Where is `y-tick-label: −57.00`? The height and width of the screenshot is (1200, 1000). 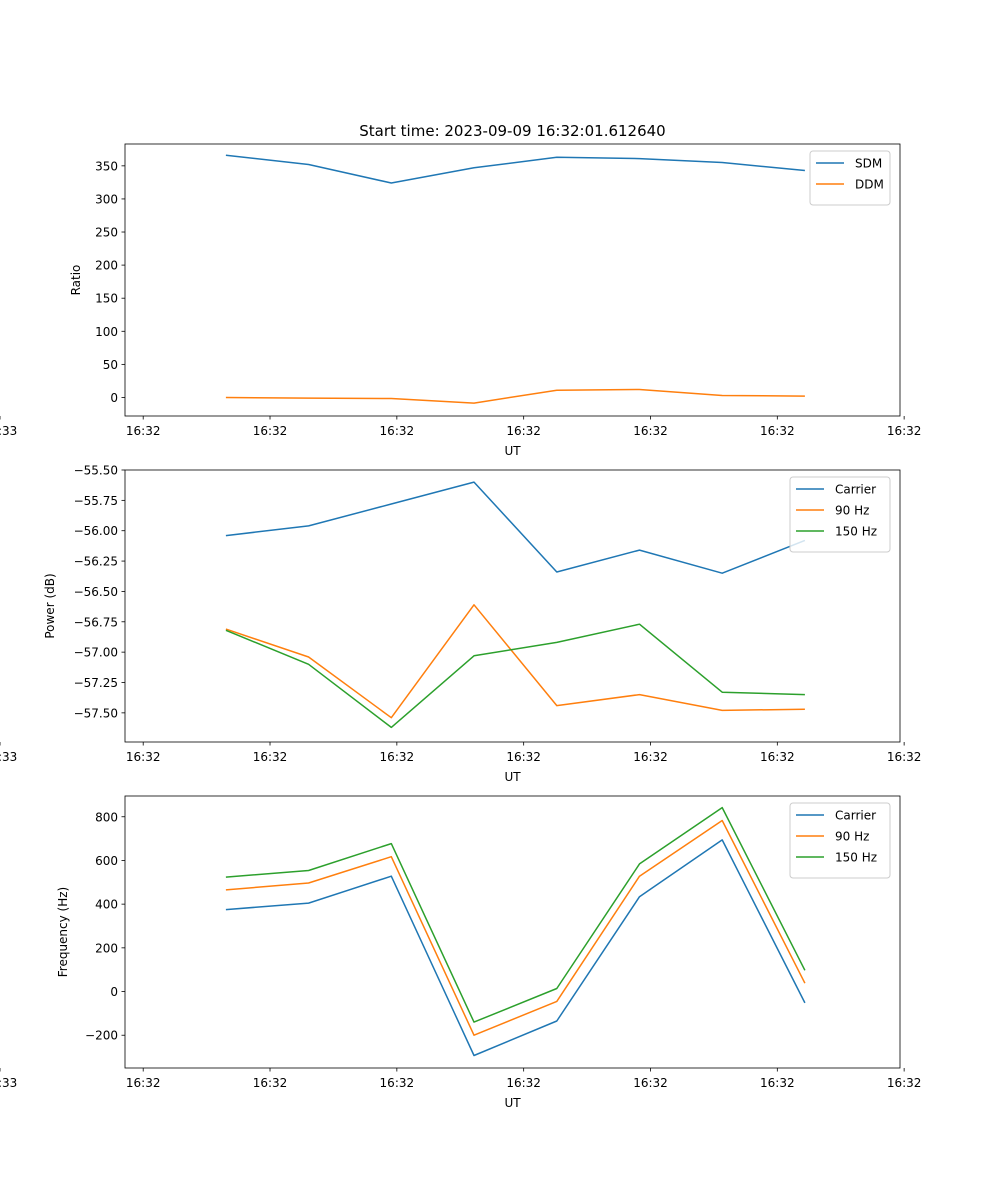 y-tick-label: −57.00 is located at coordinates (96, 653).